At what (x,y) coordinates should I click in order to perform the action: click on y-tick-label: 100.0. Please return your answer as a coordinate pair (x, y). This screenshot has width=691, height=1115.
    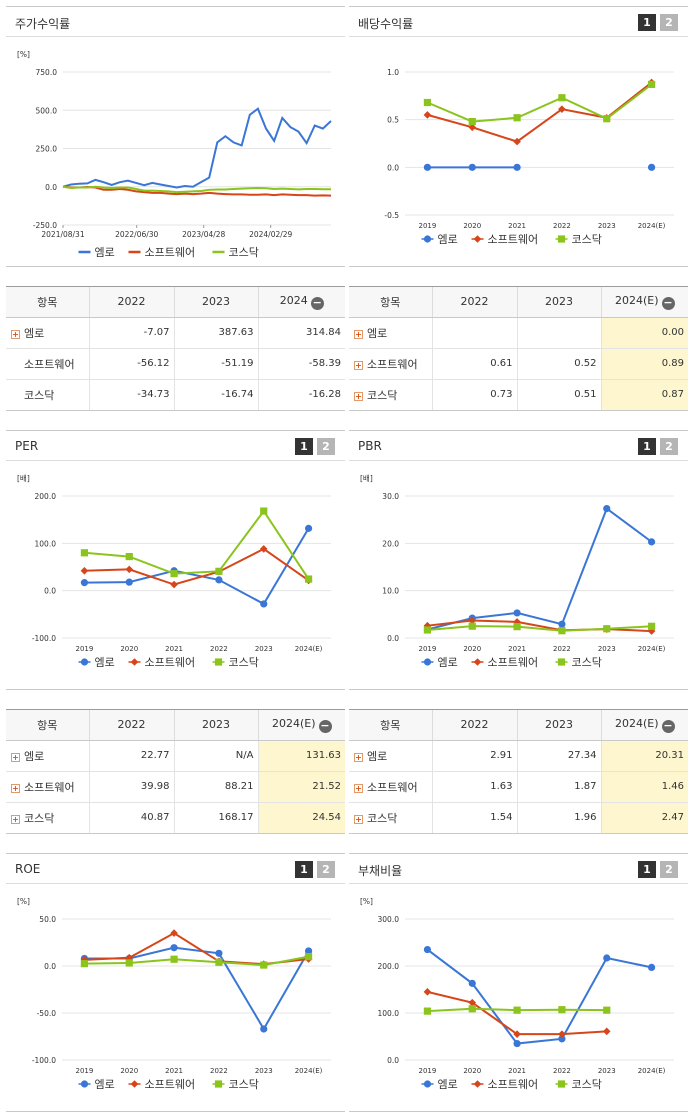
    Looking at the image, I should click on (46, 543).